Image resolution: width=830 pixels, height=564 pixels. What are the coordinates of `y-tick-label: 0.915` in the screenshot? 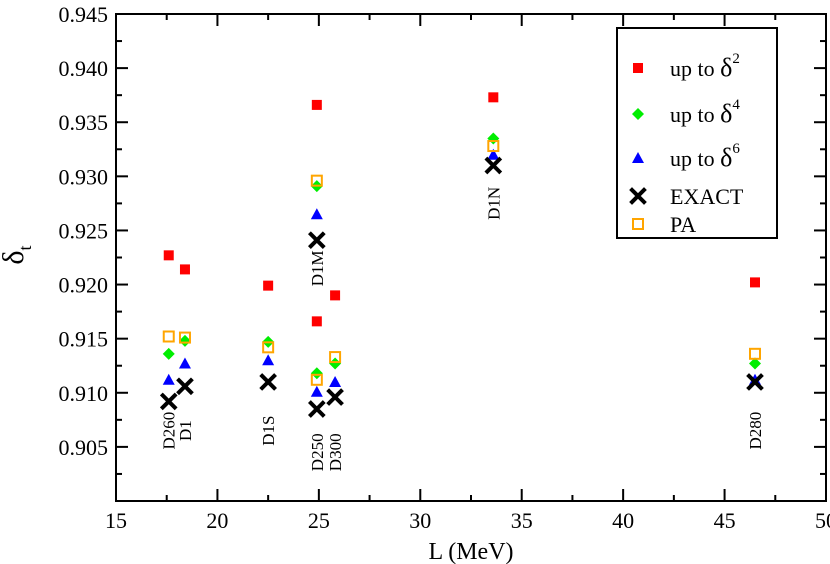 It's located at (84, 339).